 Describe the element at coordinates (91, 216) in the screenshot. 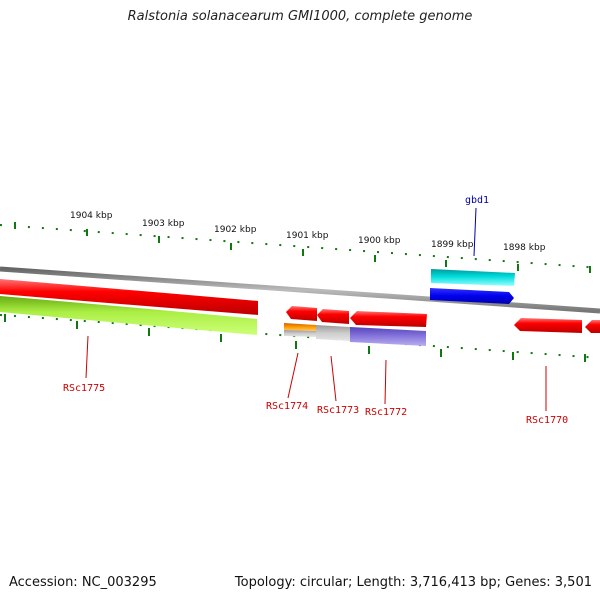

I see `scale-label-1904: 1904 kbp` at that location.